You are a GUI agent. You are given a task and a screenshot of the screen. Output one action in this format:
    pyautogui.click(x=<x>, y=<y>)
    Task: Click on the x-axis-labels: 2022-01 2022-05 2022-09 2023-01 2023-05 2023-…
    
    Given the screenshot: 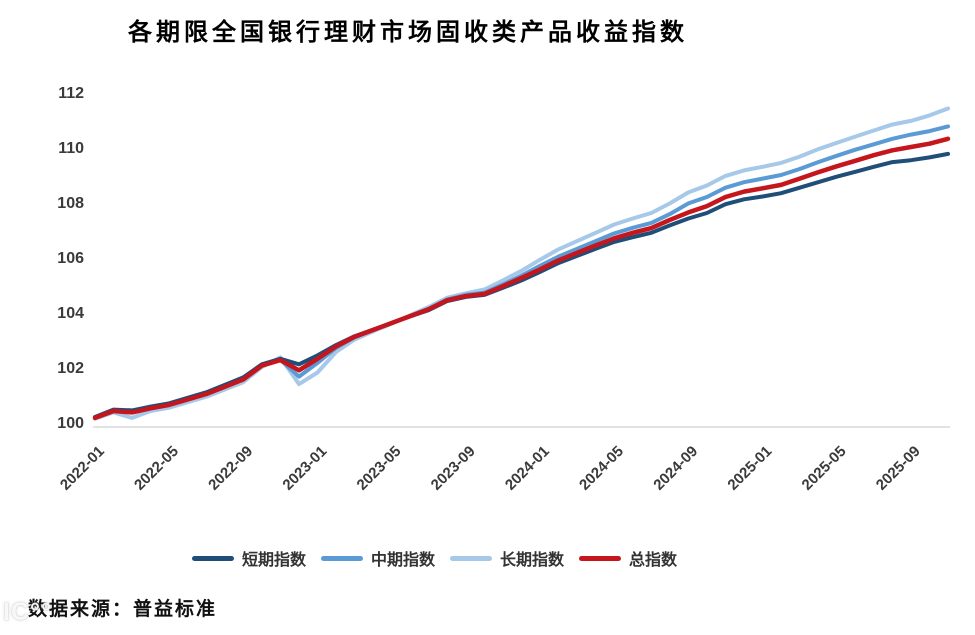 What is the action you would take?
    pyautogui.click(x=490, y=468)
    